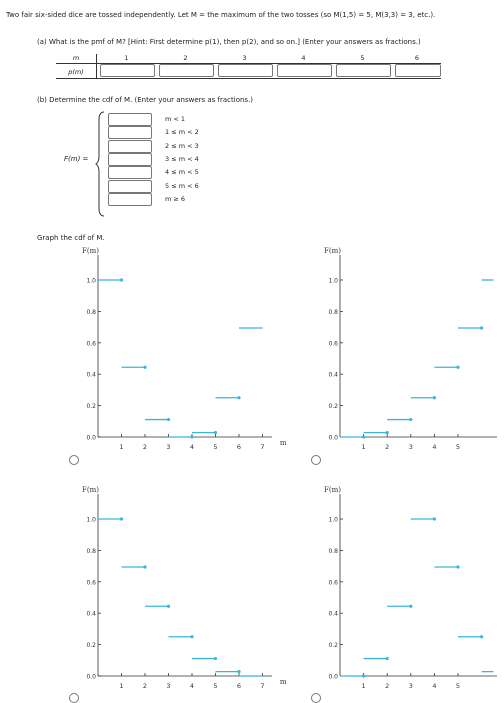 This screenshot has height=703, width=504. I want to click on cdf-range-6: 5 ≤ m < 6, so click(182, 185).